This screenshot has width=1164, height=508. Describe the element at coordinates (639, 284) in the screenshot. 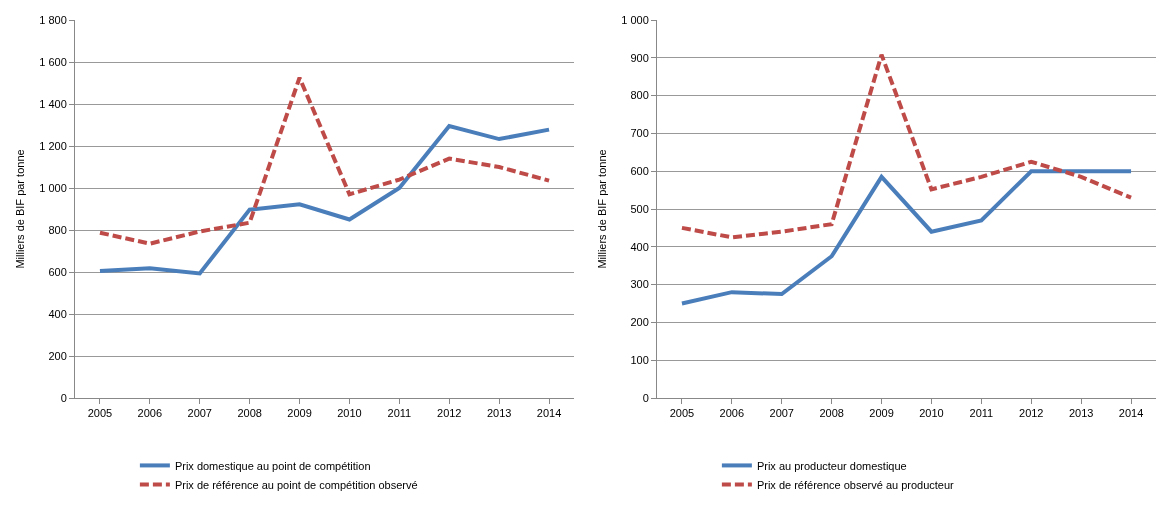

I see `y-tick-label: 300` at that location.